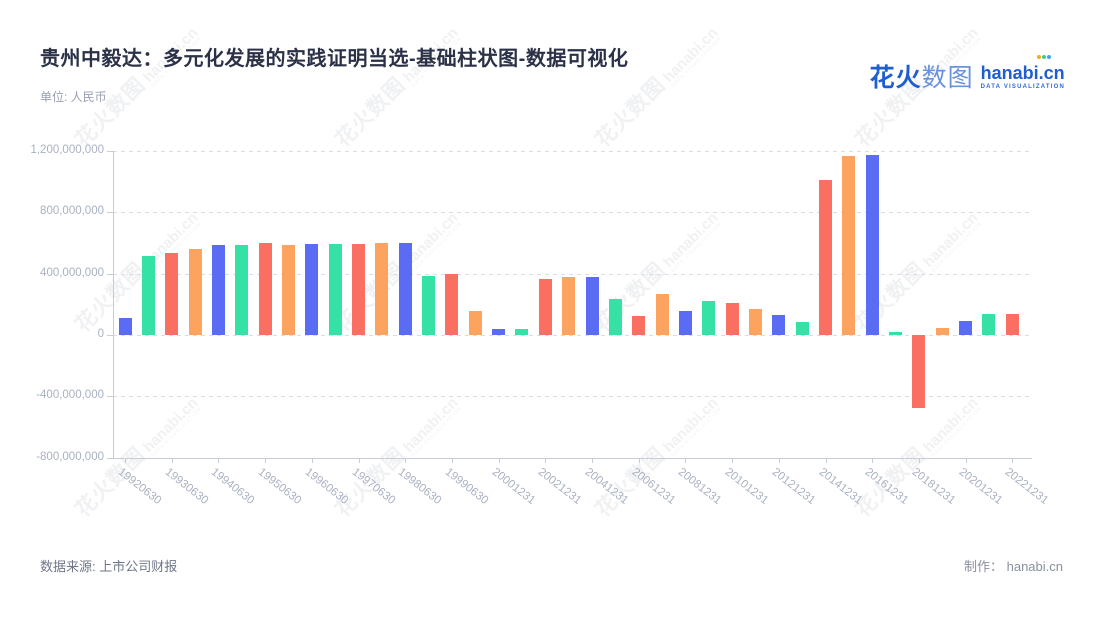 This screenshot has height=620, width=1100. I want to click on x-axis-tick-label: 19930630, so click(186, 486).